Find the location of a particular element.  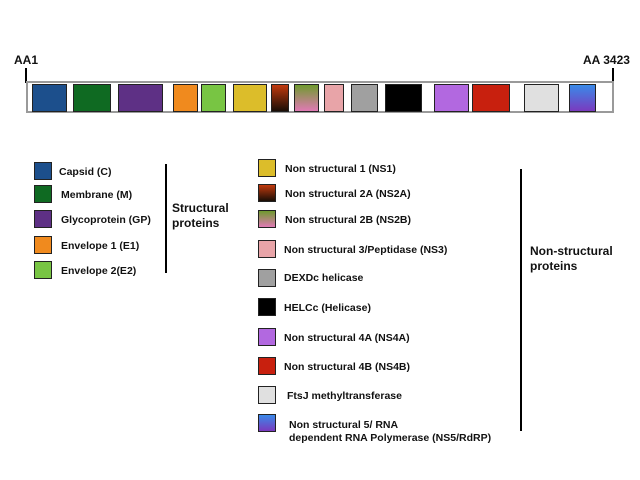

legend-label-envelope-2: Envelope 2(E2) is located at coordinates (99, 271).